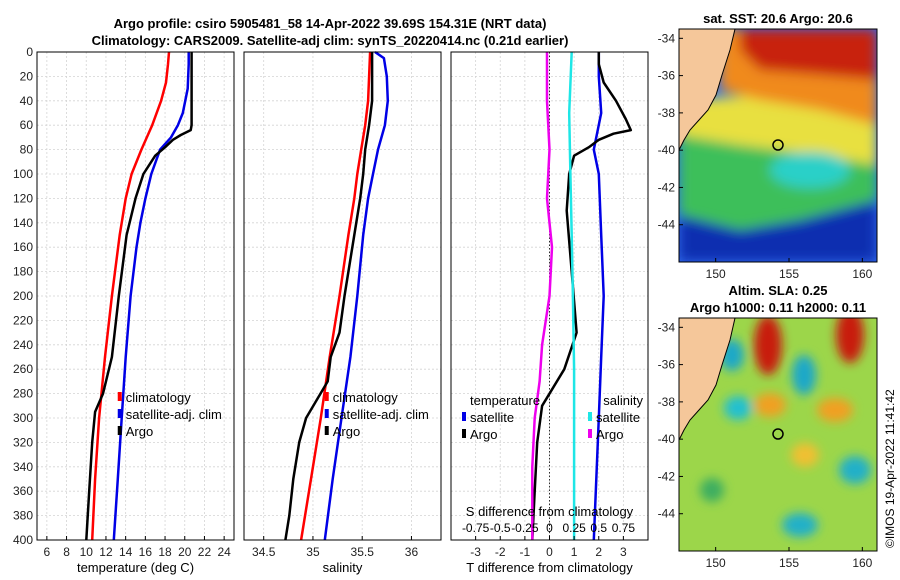  Describe the element at coordinates (716, 274) in the screenshot. I see `map-x-tick-label: 150` at that location.